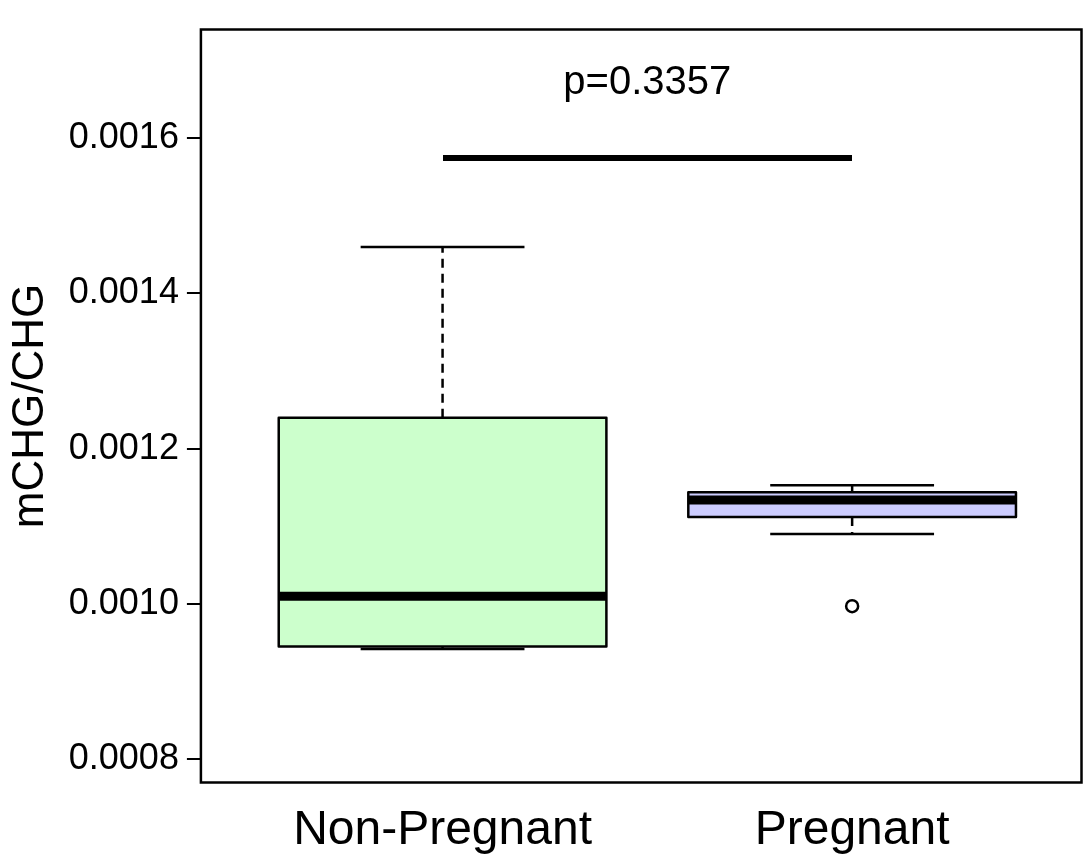 This screenshot has height=866, width=1090. I want to click on y-tick-label: 0.0014, so click(123, 291).